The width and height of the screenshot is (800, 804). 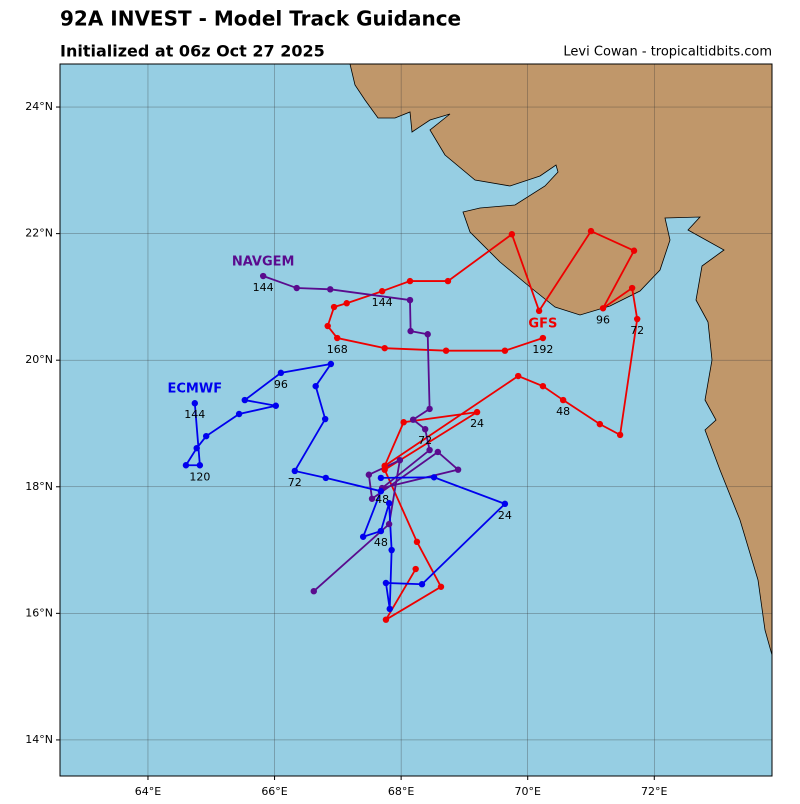 What do you see at coordinates (361, 433) in the screenshot?
I see `track-line` at bounding box center [361, 433].